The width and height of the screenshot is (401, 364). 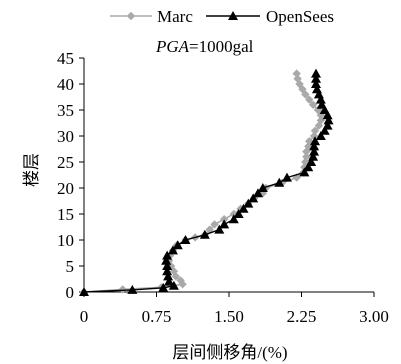 I want to click on y-tick-label: 45, so click(x=65, y=58).